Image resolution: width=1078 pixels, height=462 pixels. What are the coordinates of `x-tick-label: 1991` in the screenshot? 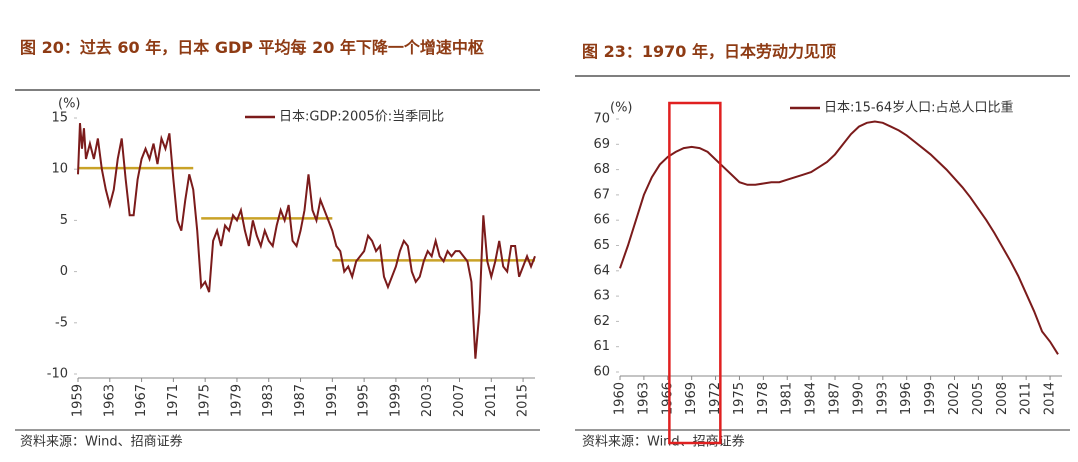 It's located at (332, 400).